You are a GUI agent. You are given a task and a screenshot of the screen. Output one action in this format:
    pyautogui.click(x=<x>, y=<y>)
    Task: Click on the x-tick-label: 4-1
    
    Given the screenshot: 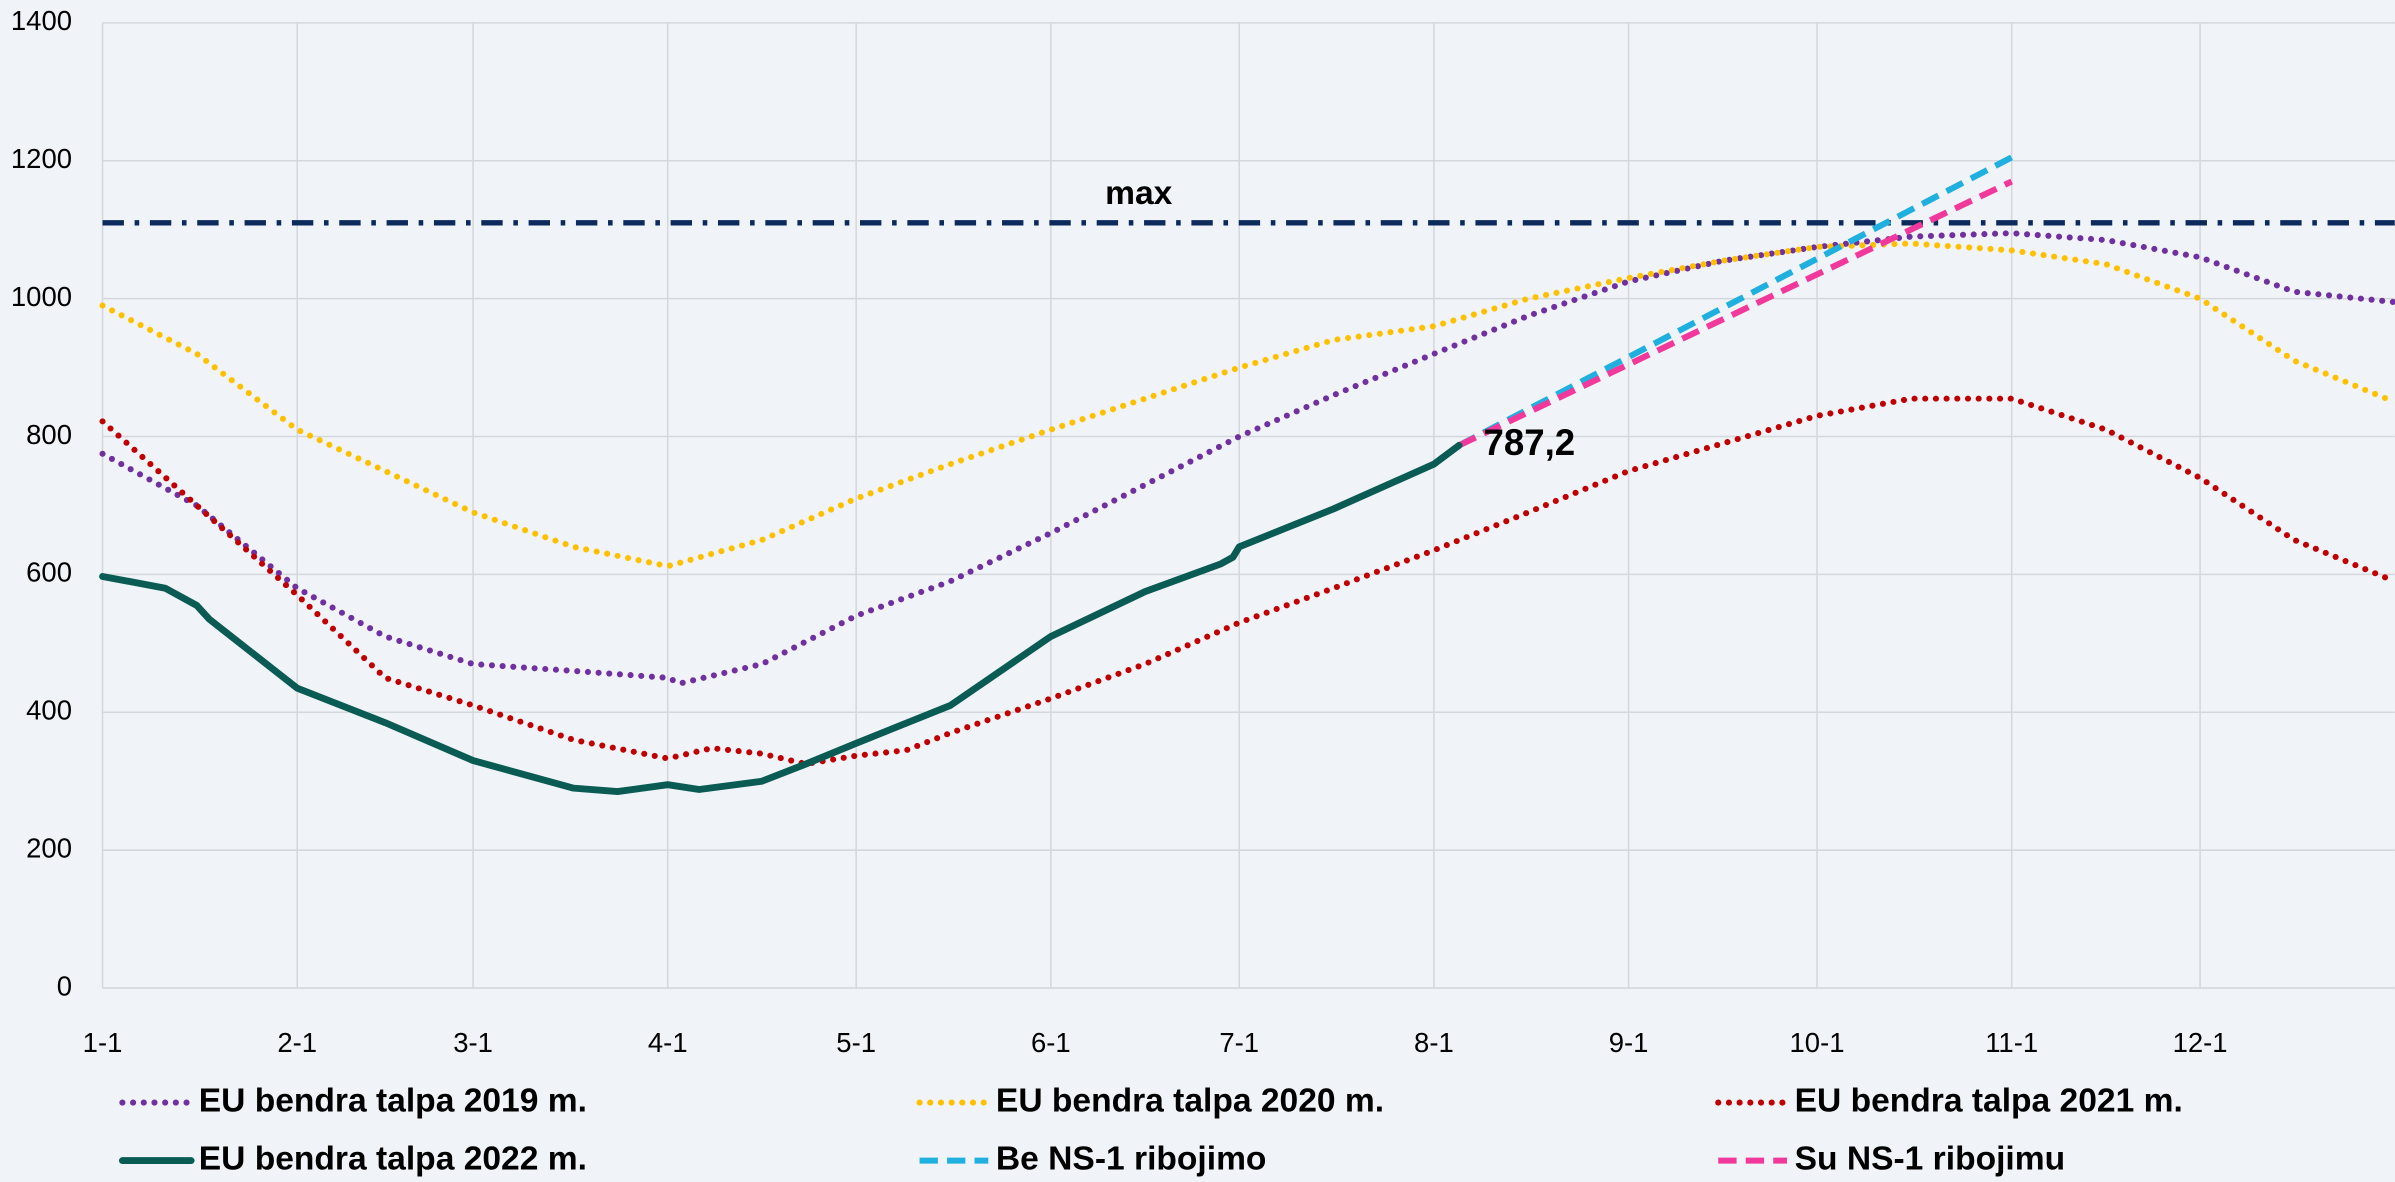 What is the action you would take?
    pyautogui.click(x=668, y=1042)
    